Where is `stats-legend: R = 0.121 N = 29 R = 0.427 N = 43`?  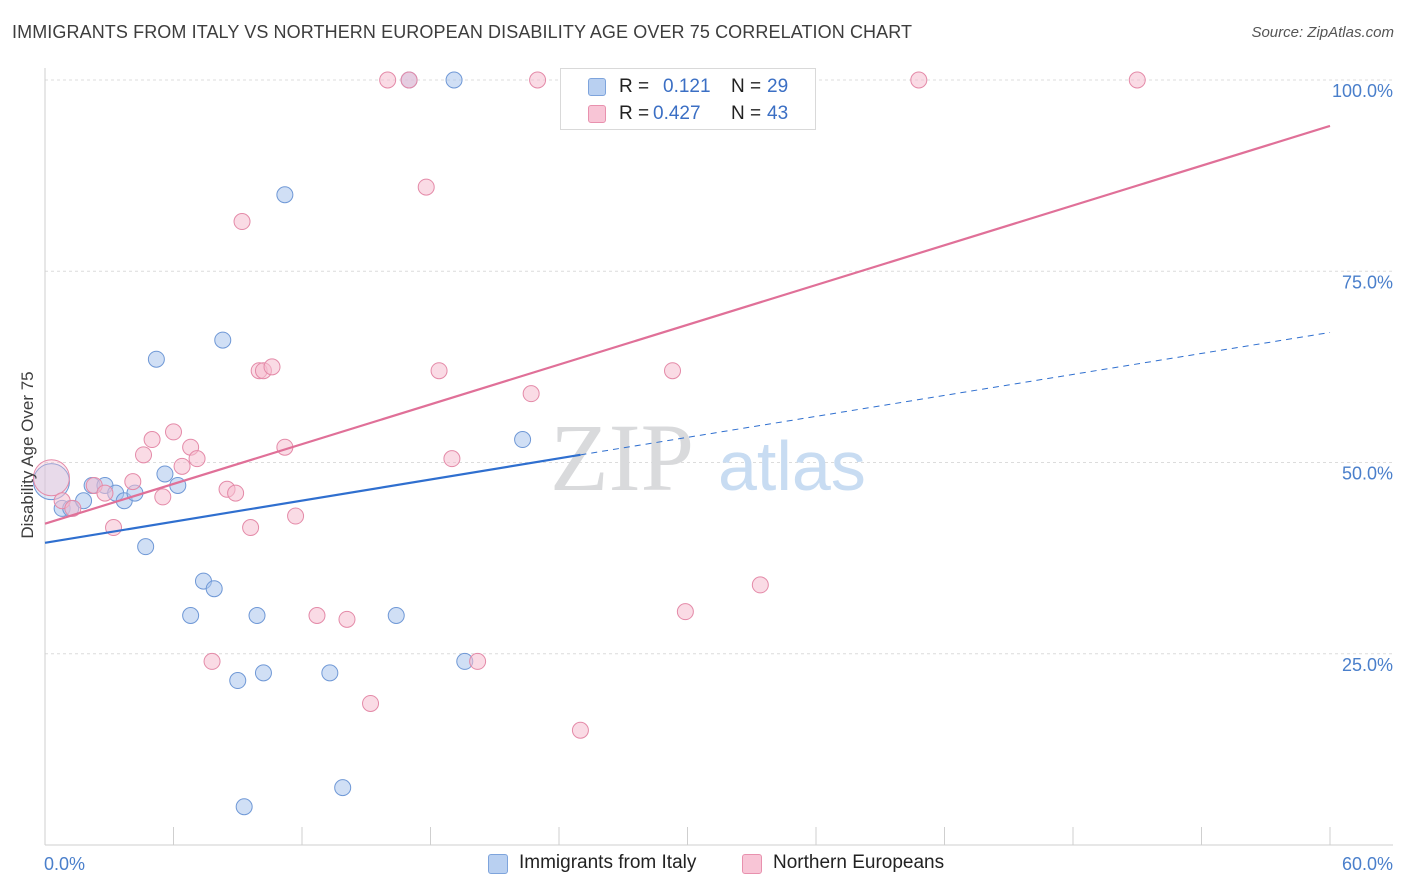 stats-legend: R = 0.121 N = 29 R = 0.427 N = 43 is located at coordinates (688, 99).